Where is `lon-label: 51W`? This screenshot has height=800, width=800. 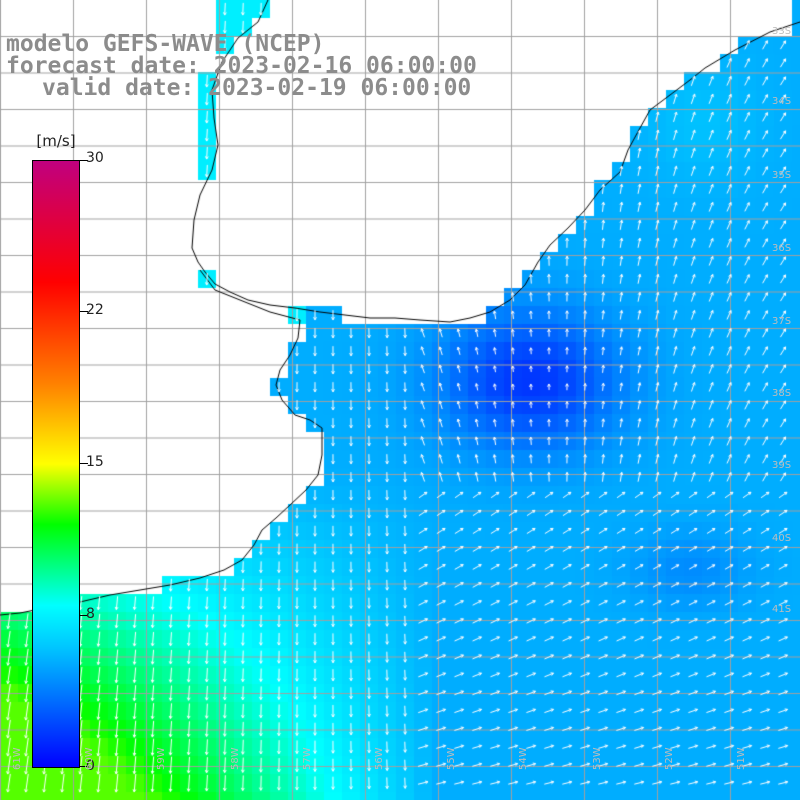
lon-label: 51W is located at coordinates (741, 758).